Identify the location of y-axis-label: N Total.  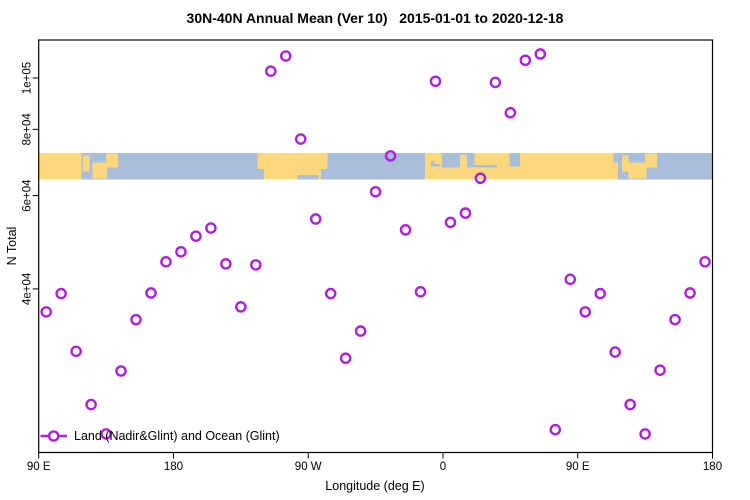
(12, 246).